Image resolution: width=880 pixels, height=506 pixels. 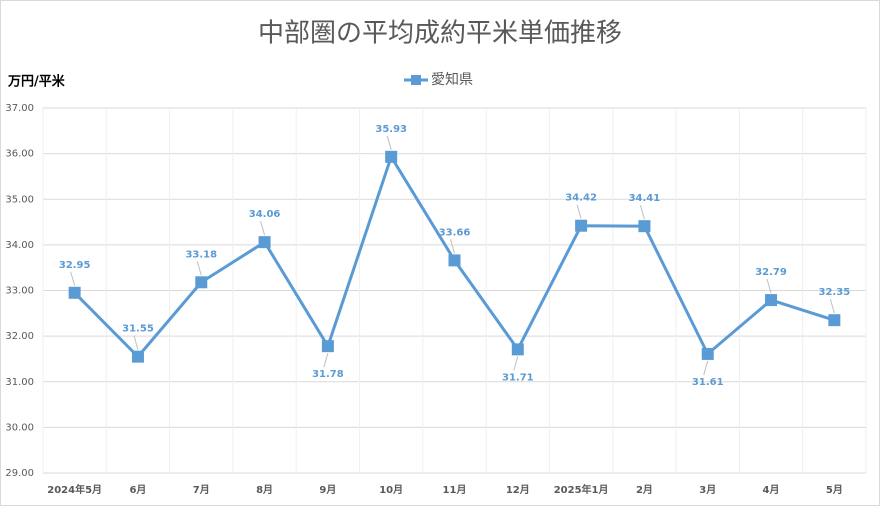 What do you see at coordinates (581, 489) in the screenshot?
I see `x-tick-label: 2025年1月` at bounding box center [581, 489].